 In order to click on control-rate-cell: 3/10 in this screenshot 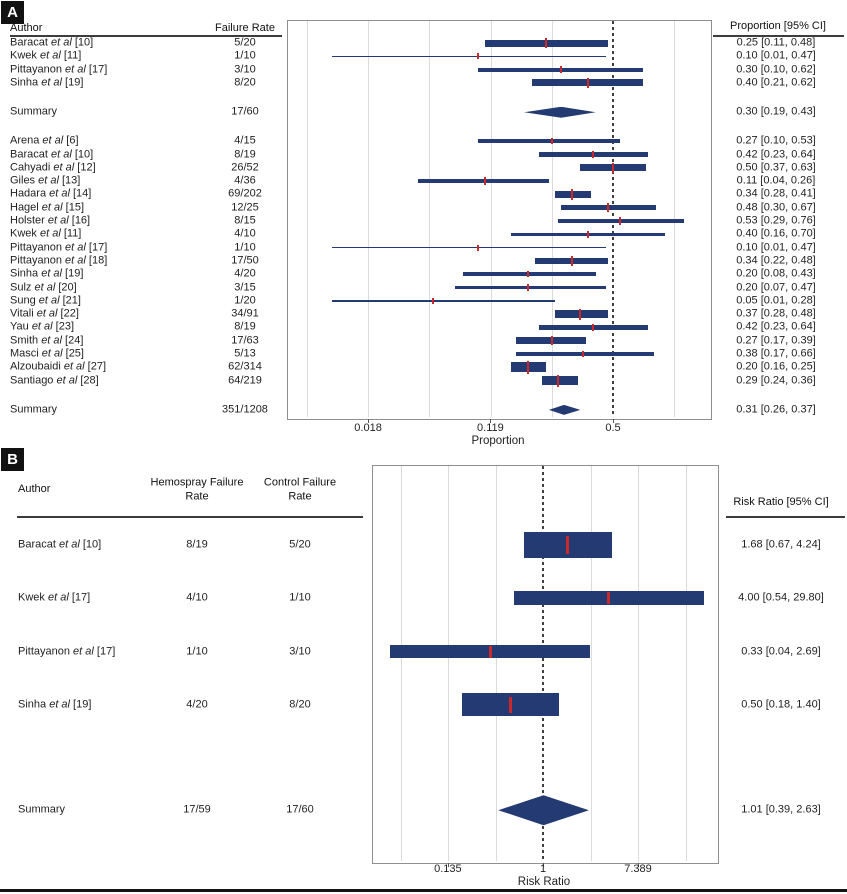, I will do `click(300, 651)`.